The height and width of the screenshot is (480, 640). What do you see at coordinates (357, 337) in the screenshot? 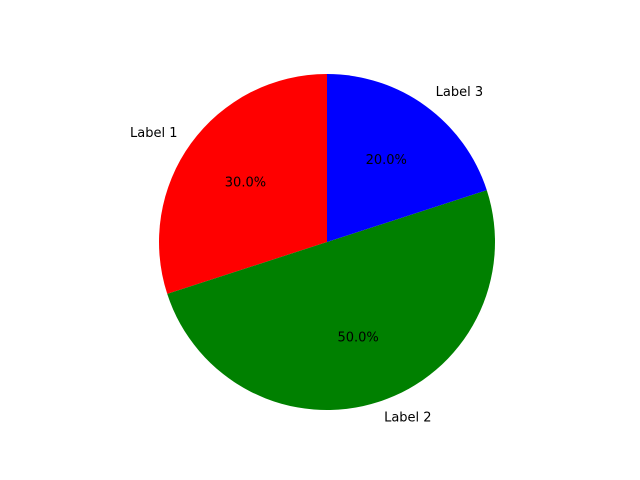
I see `slice-percent-label-2: 50.0%` at bounding box center [357, 337].